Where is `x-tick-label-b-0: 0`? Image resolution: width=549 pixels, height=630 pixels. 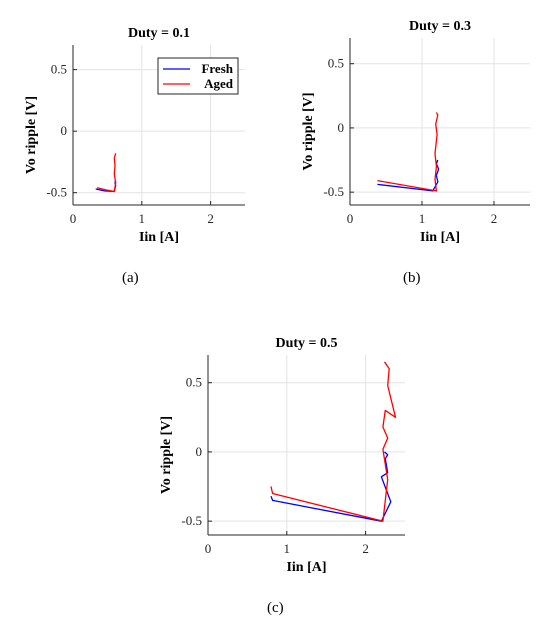
x-tick-label-b-0: 0 is located at coordinates (350, 218).